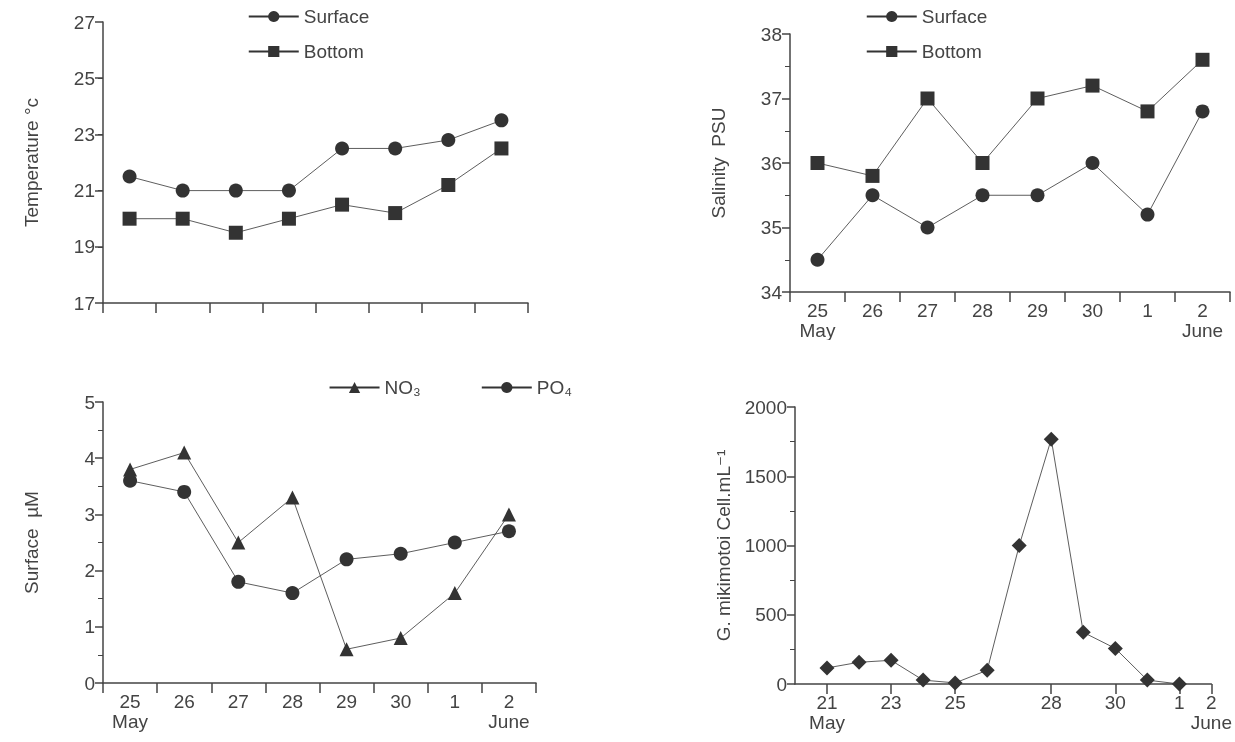  I want to click on y-axis-title: Surface µM, so click(31, 542).